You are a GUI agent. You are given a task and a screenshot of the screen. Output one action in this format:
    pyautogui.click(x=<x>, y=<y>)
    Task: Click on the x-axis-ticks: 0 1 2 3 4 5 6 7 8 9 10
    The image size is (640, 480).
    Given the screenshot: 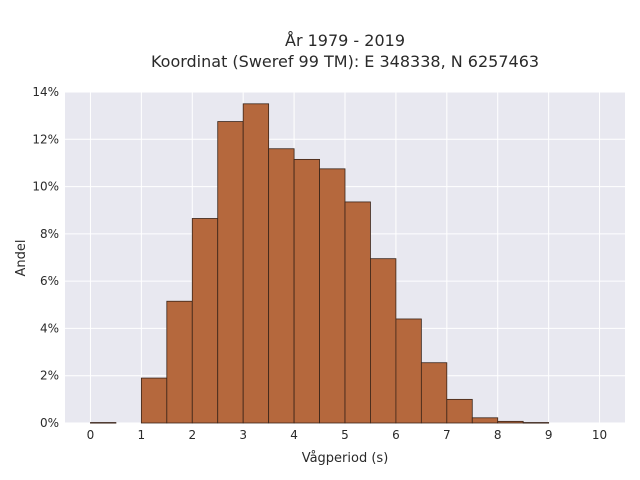 What is the action you would take?
    pyautogui.click(x=347, y=435)
    